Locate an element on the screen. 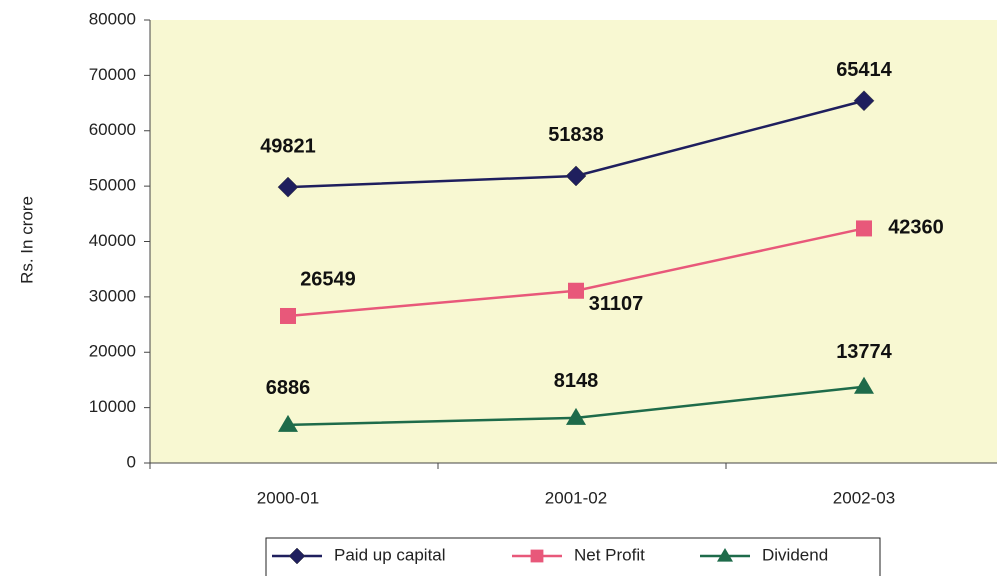 Image resolution: width=997 pixels, height=576 pixels. legend-label: Dividend is located at coordinates (795, 554).